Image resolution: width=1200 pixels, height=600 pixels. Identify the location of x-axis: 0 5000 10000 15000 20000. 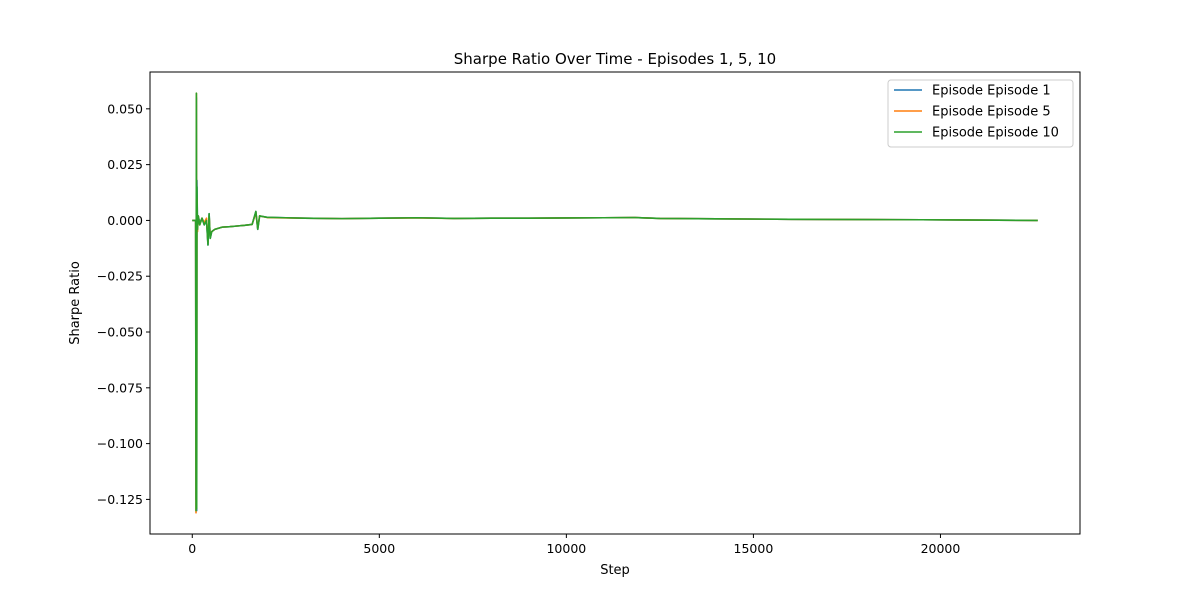
(574, 545).